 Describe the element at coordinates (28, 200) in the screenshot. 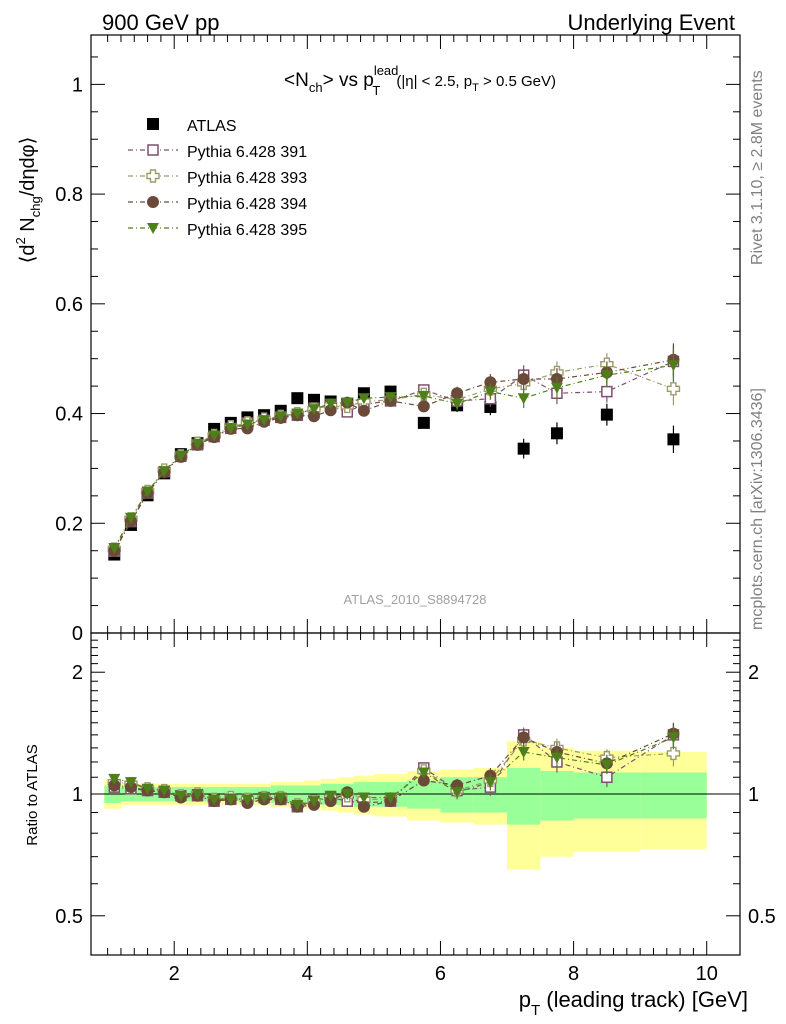

I see `main-y-axis-label: ⟨d2 Nchg/dηdφ⟩` at that location.